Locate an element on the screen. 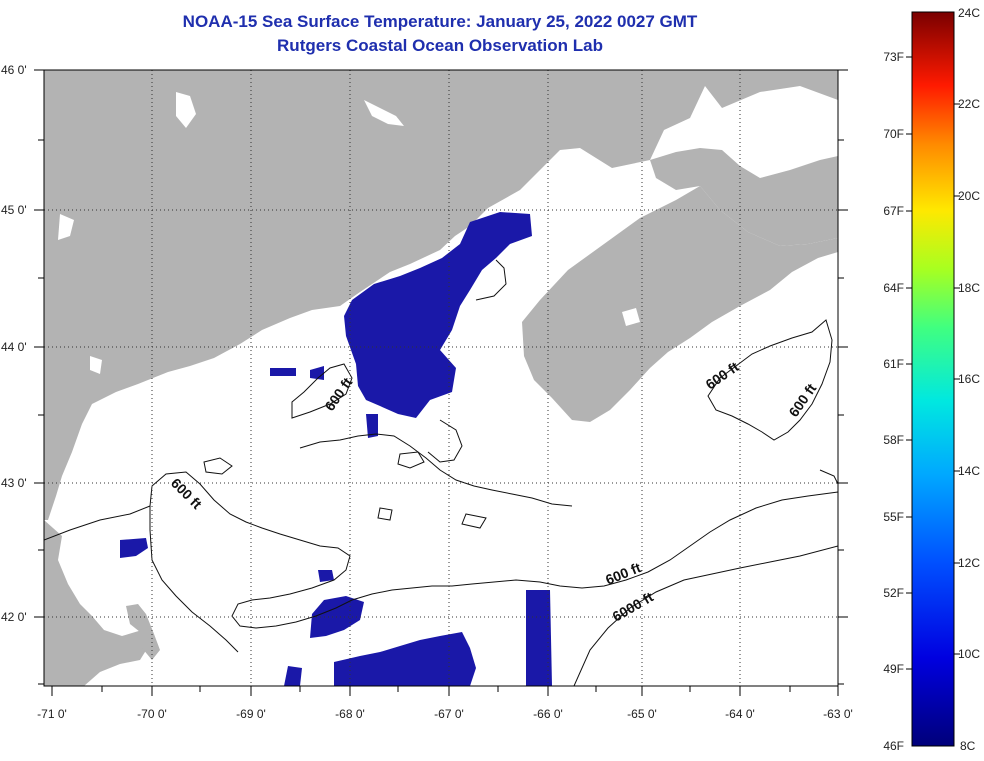 The image size is (984, 761). colorbar-f-label: 52F is located at coordinates (893, 593).